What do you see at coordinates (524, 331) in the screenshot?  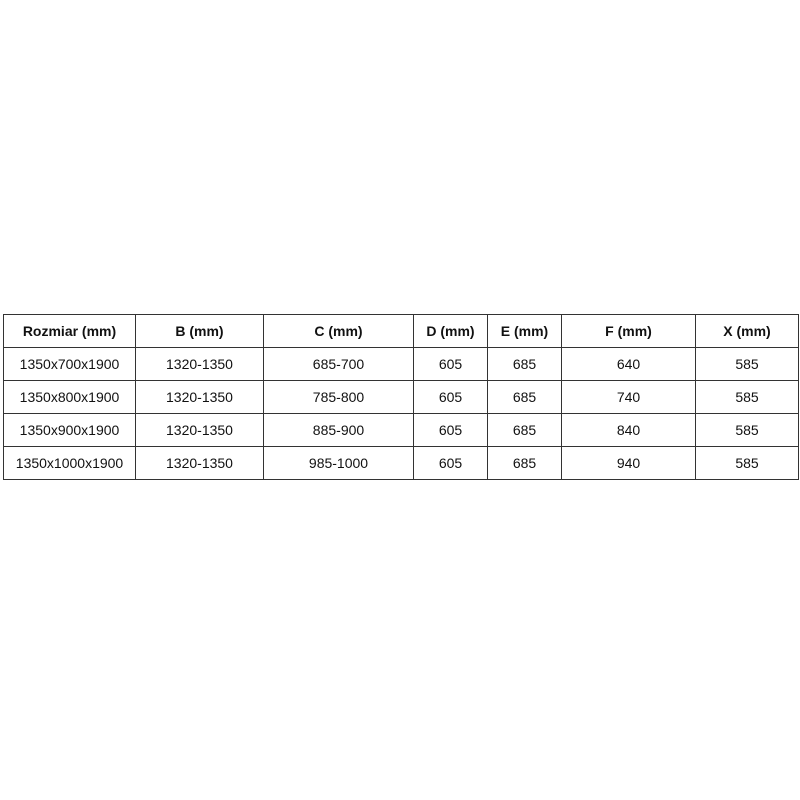 I see `column-header: E (mm)` at bounding box center [524, 331].